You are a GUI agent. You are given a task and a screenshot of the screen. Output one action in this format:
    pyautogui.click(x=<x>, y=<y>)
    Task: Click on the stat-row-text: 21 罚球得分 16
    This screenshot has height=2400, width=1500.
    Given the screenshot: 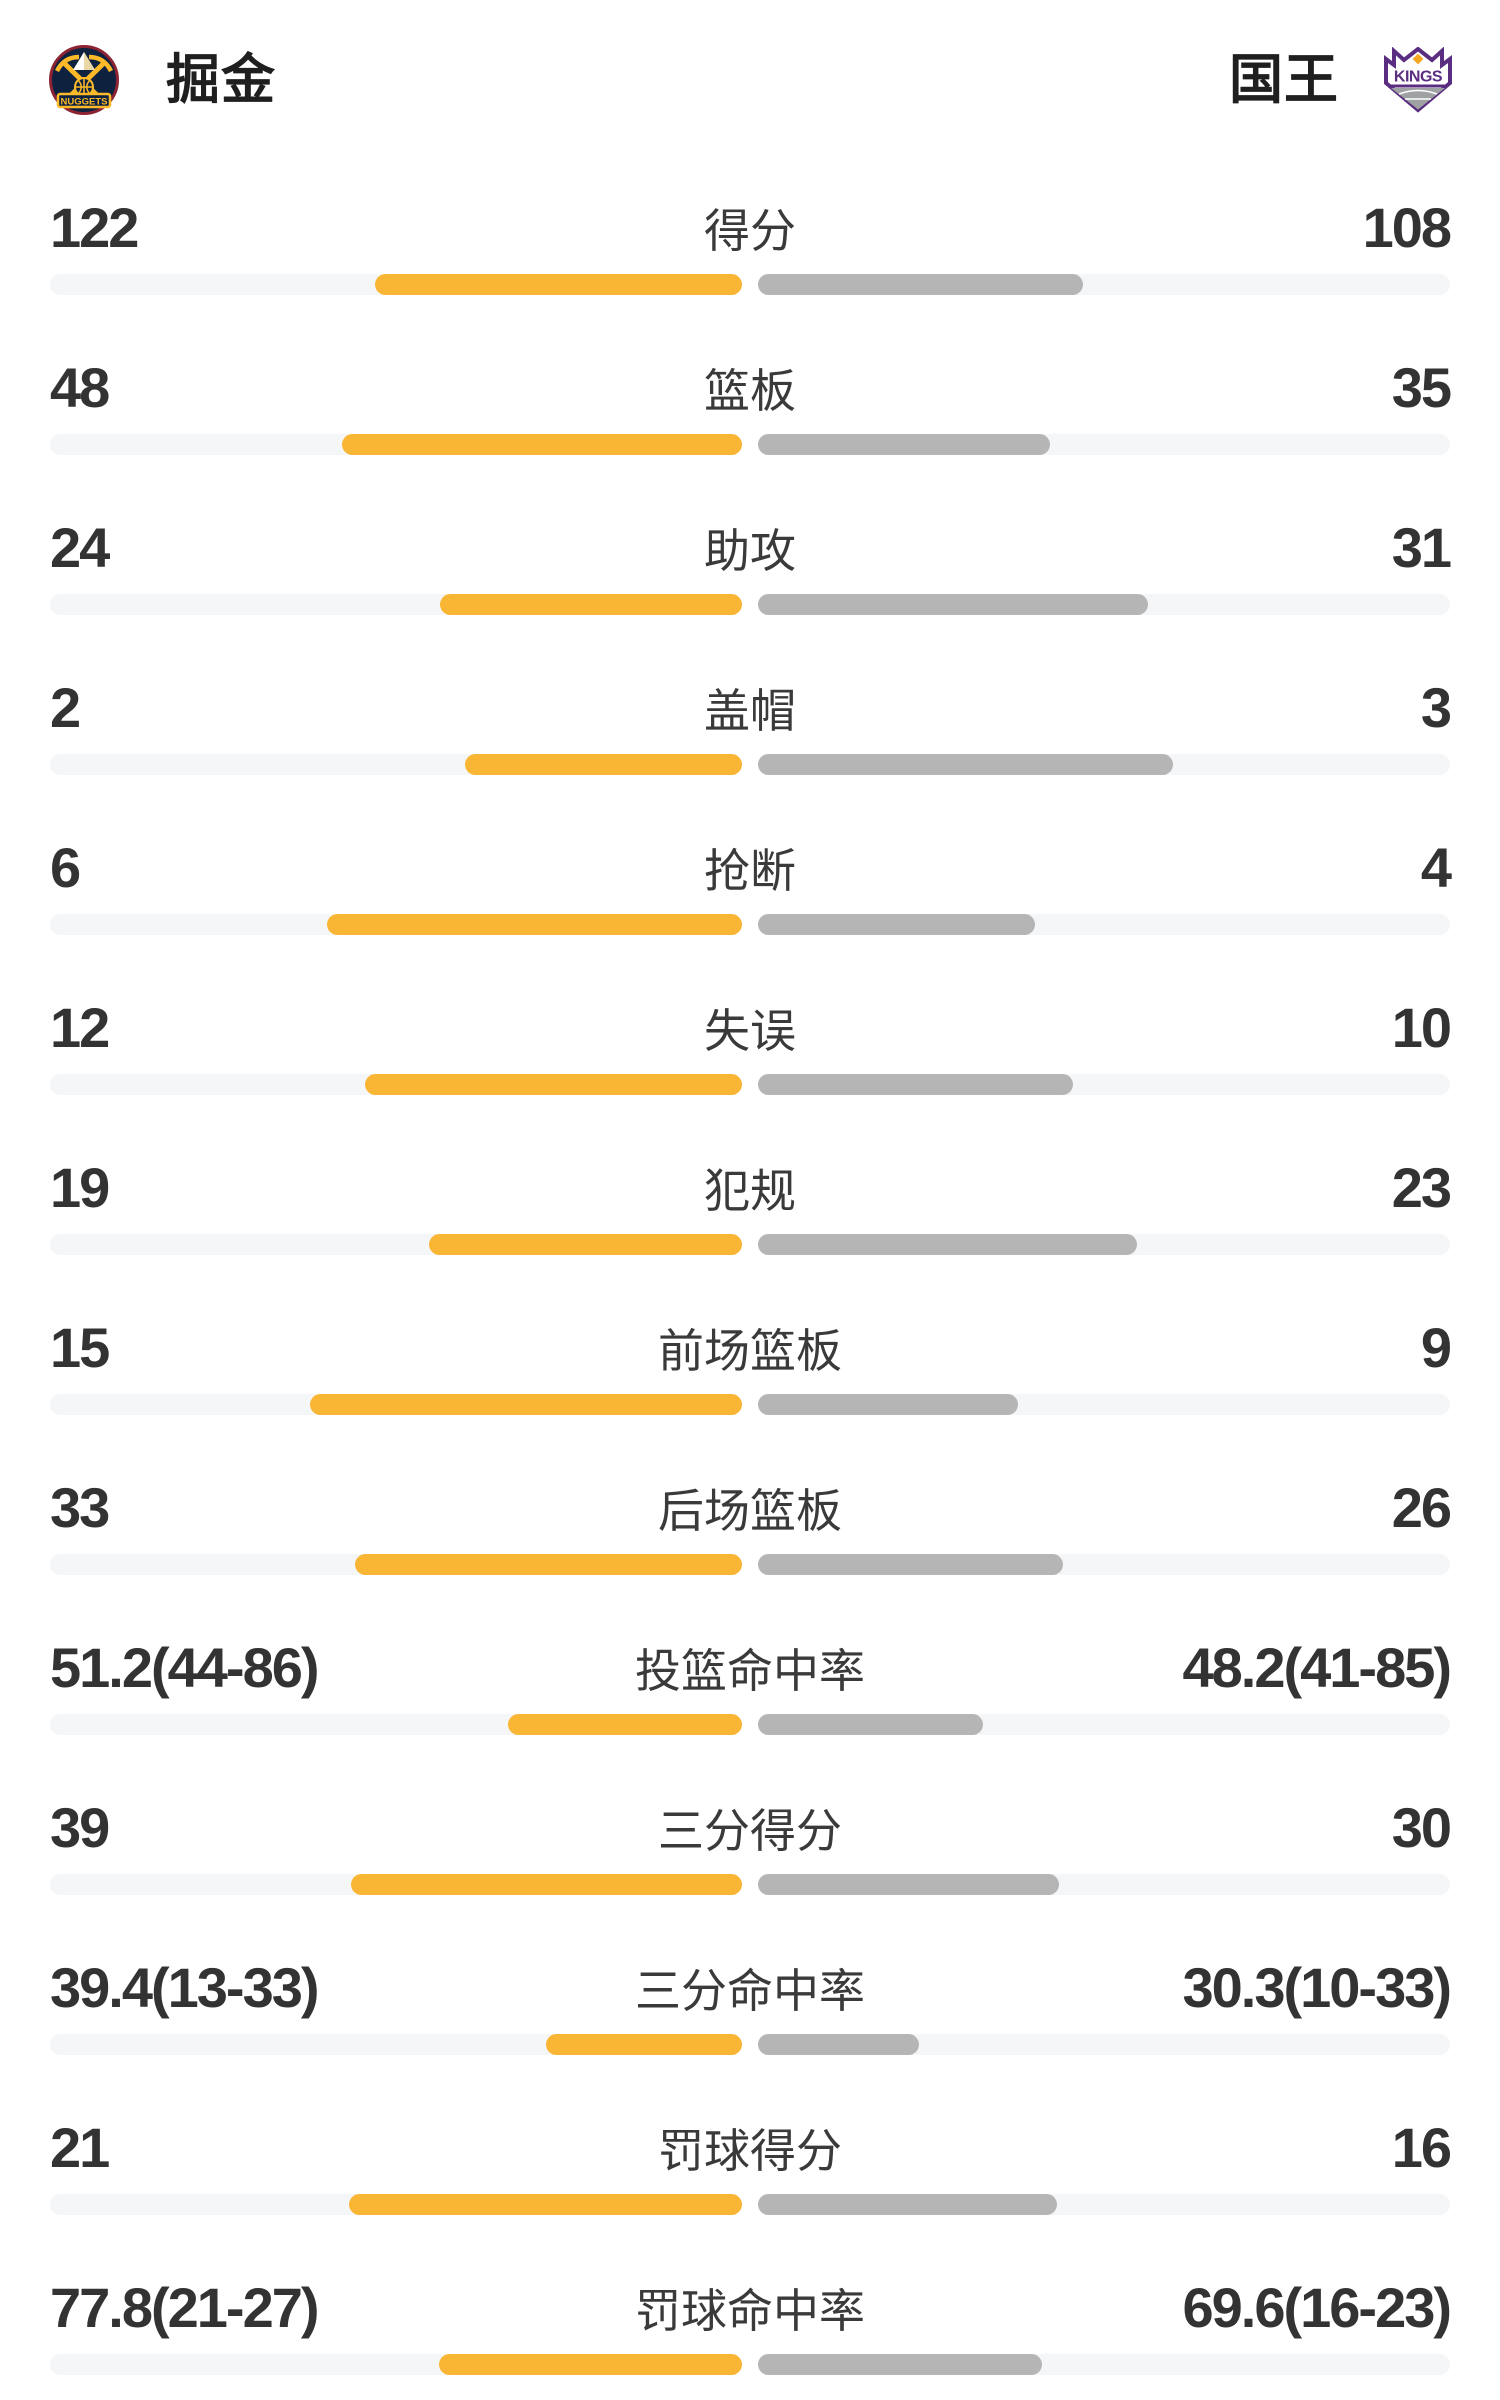 What is the action you would take?
    pyautogui.click(x=751, y=2147)
    